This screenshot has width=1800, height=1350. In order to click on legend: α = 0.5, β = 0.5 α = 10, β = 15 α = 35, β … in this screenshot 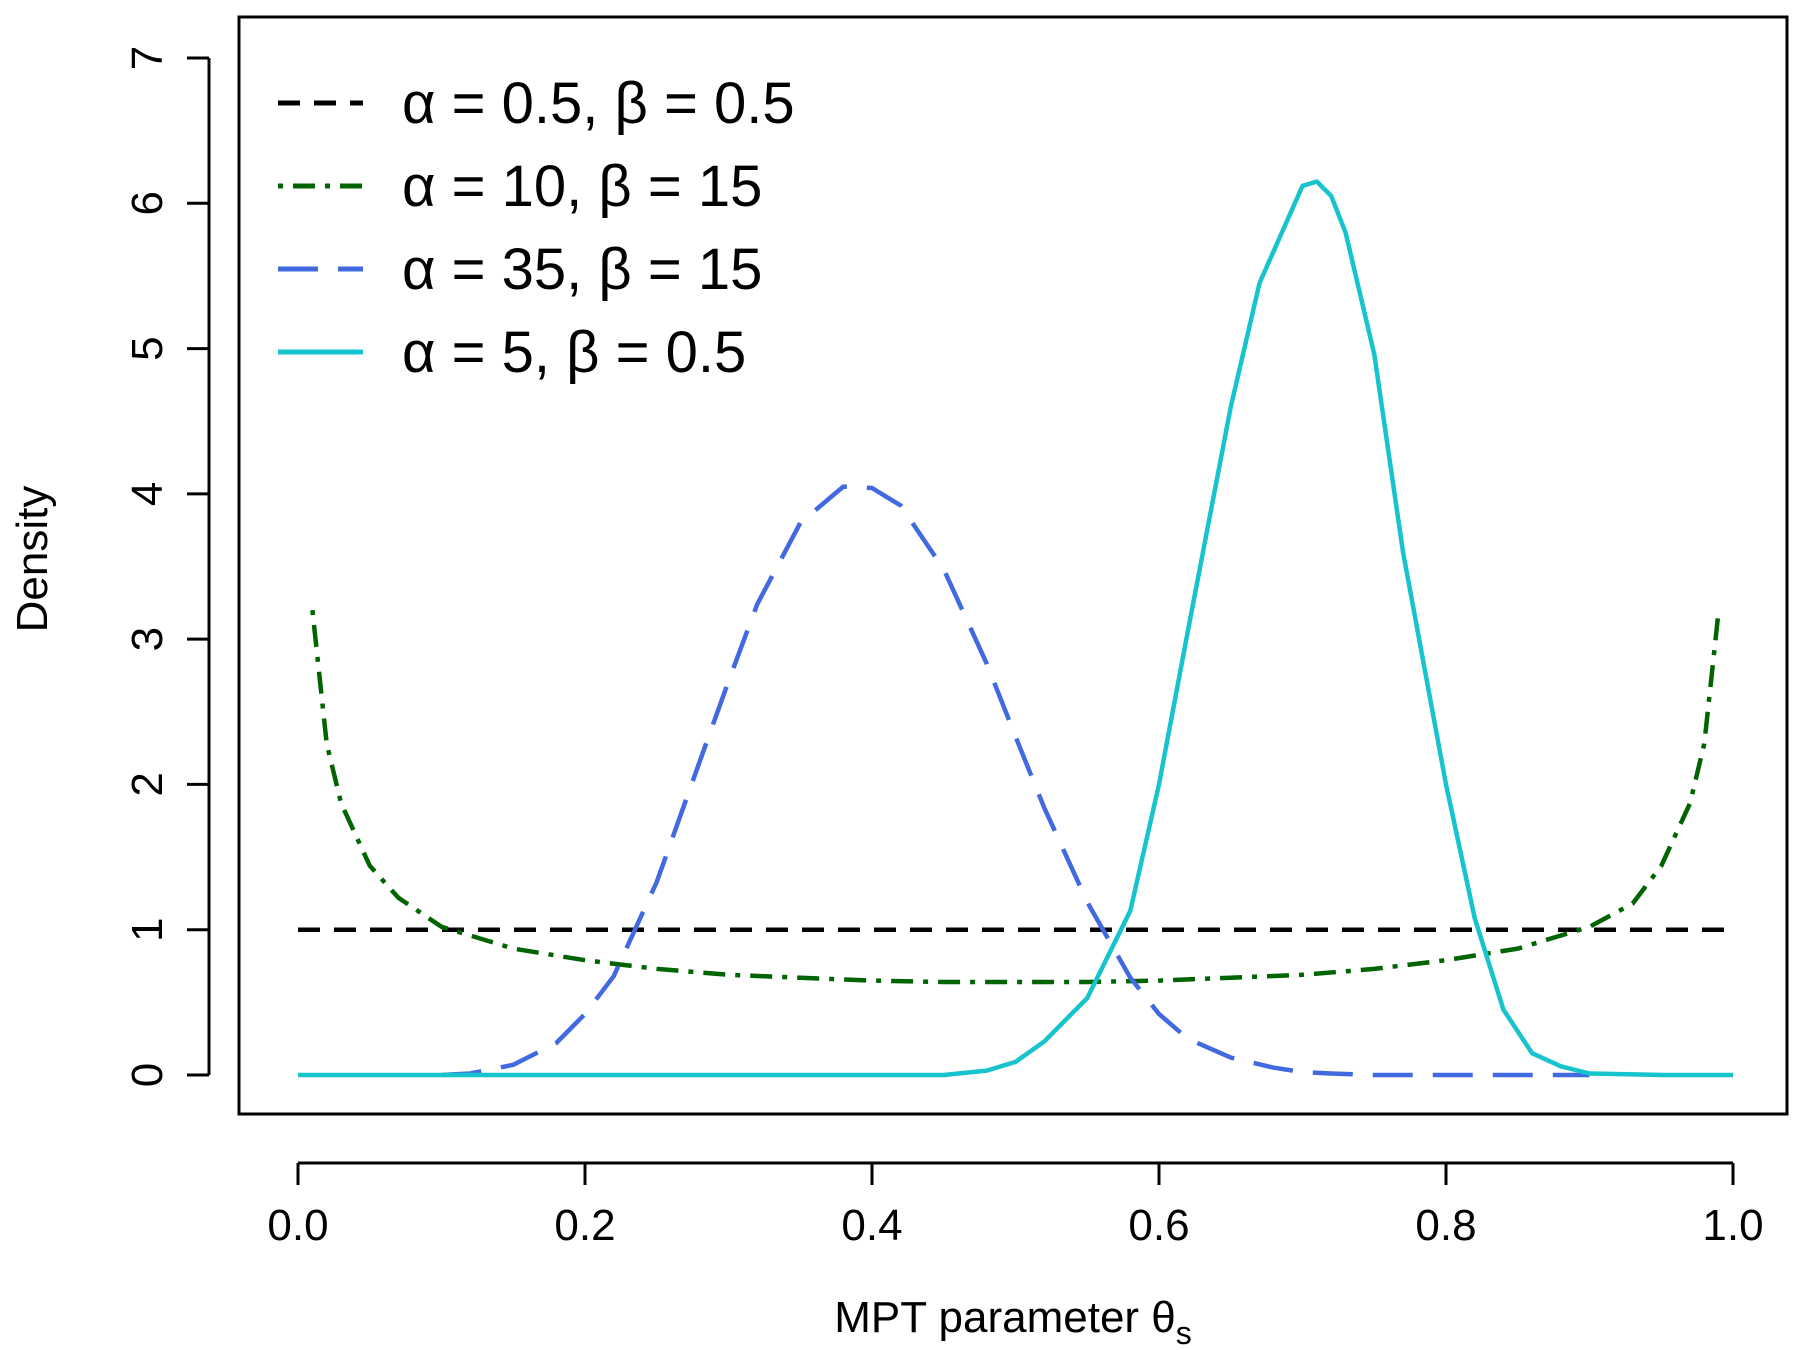, I will do `click(536, 228)`.